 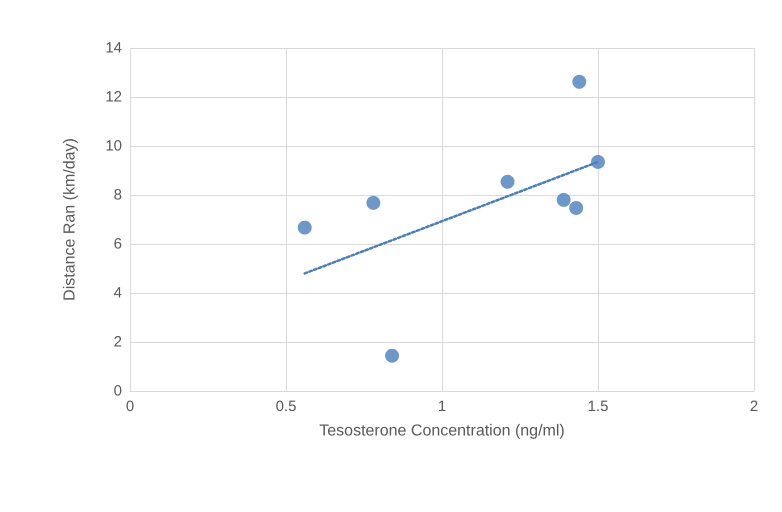 I want to click on y-tick-label: 14, so click(x=113, y=48).